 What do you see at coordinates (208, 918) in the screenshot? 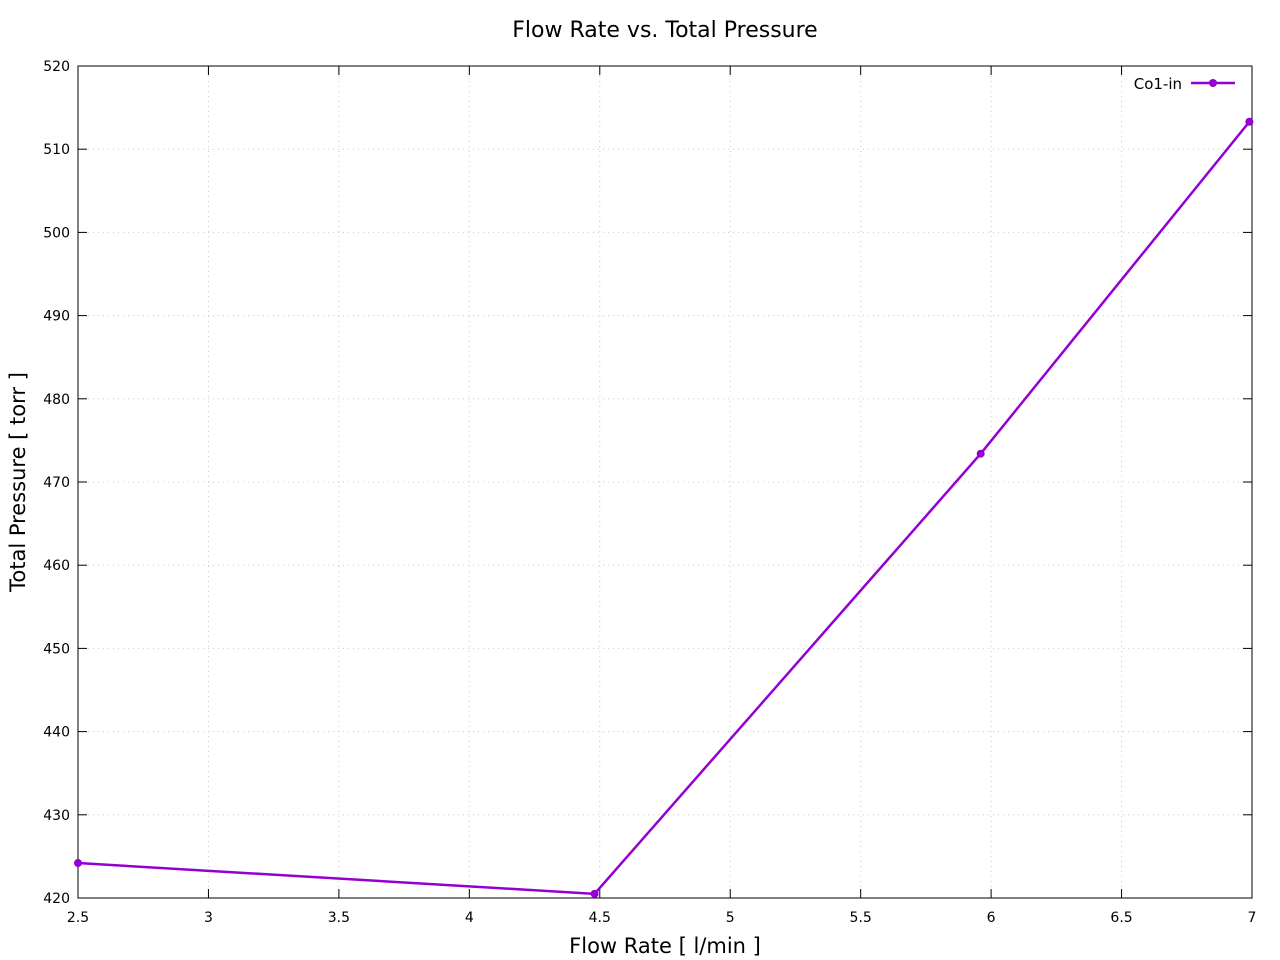
I see `x-tick-label: 3` at bounding box center [208, 918].